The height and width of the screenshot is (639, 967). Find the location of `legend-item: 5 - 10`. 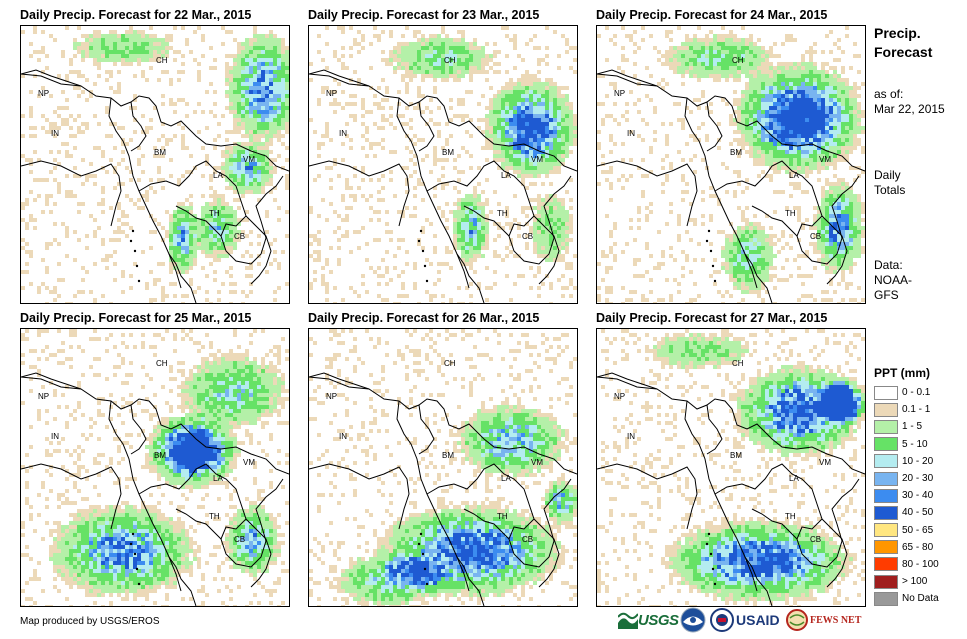

legend-item: 5 - 10 is located at coordinates (919, 444).